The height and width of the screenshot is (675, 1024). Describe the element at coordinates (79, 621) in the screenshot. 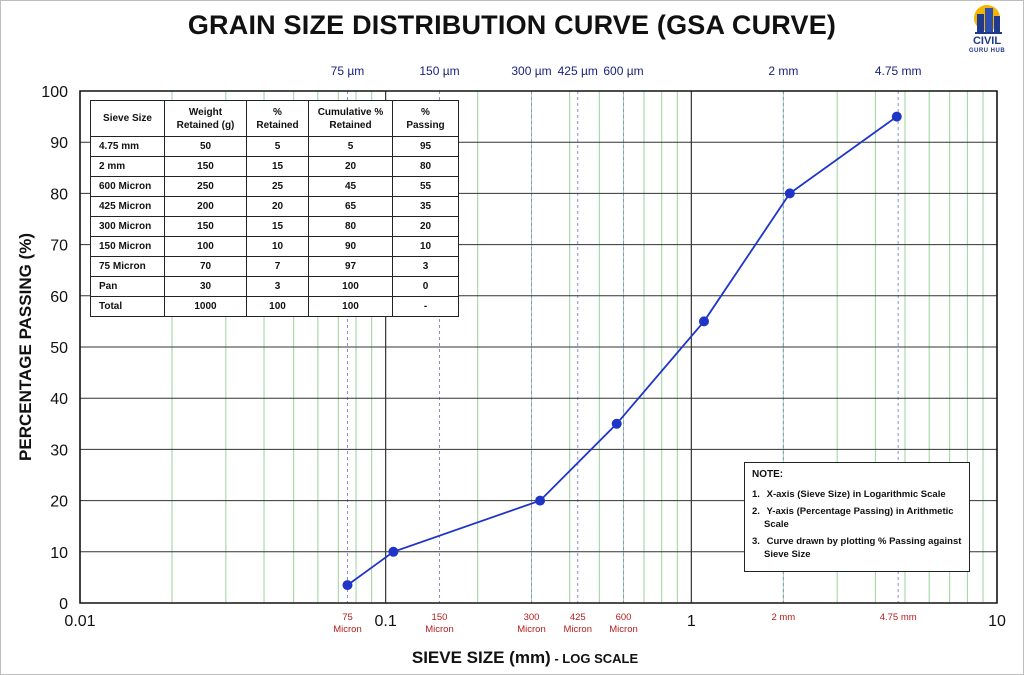

I see `x-tick-label: 0.01` at that location.